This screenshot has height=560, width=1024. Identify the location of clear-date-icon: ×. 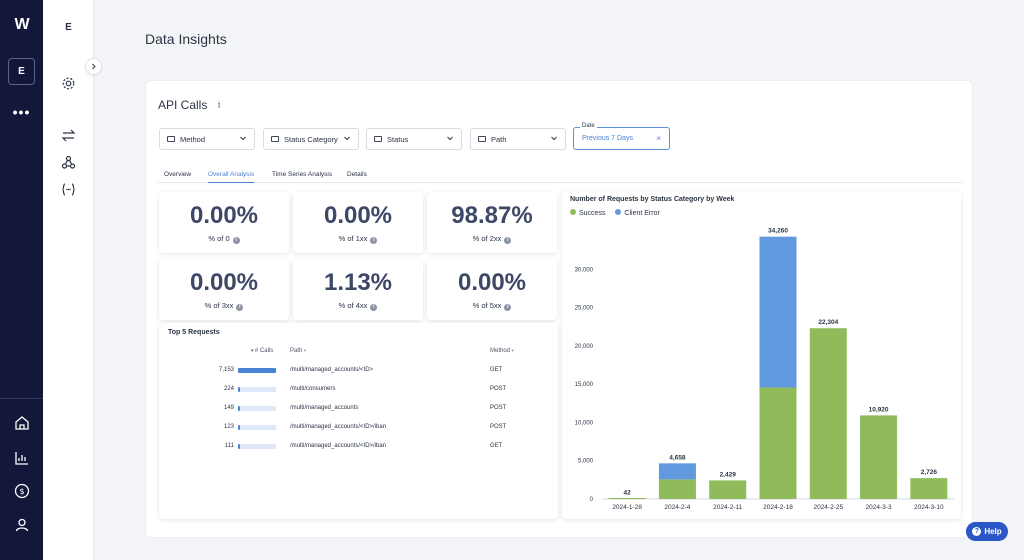
(658, 138).